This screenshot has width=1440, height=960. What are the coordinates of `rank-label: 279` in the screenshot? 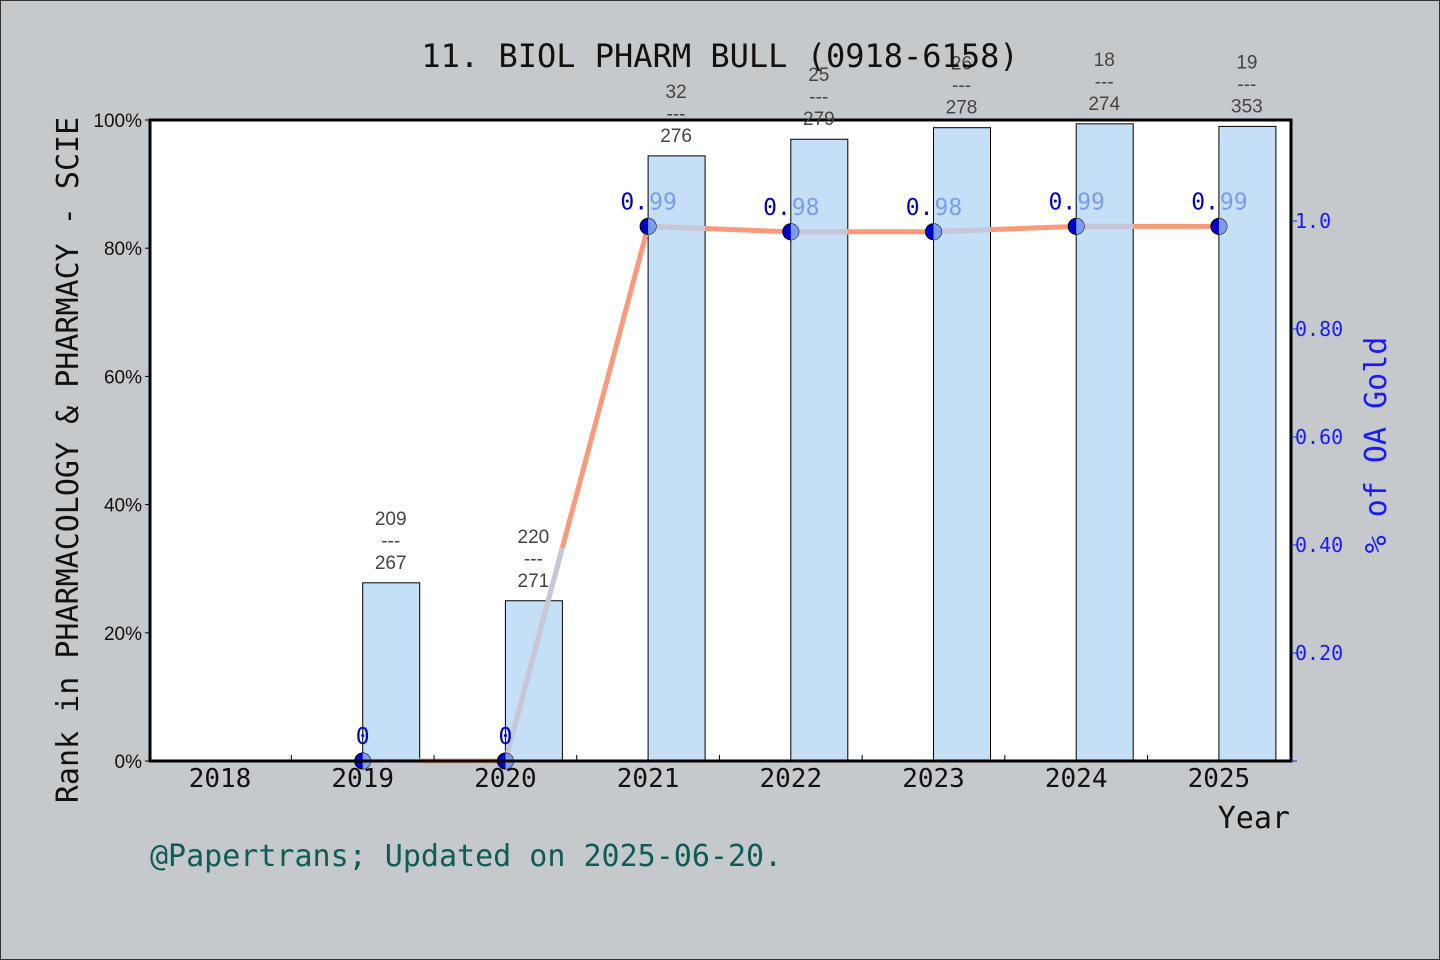 It's located at (819, 119).